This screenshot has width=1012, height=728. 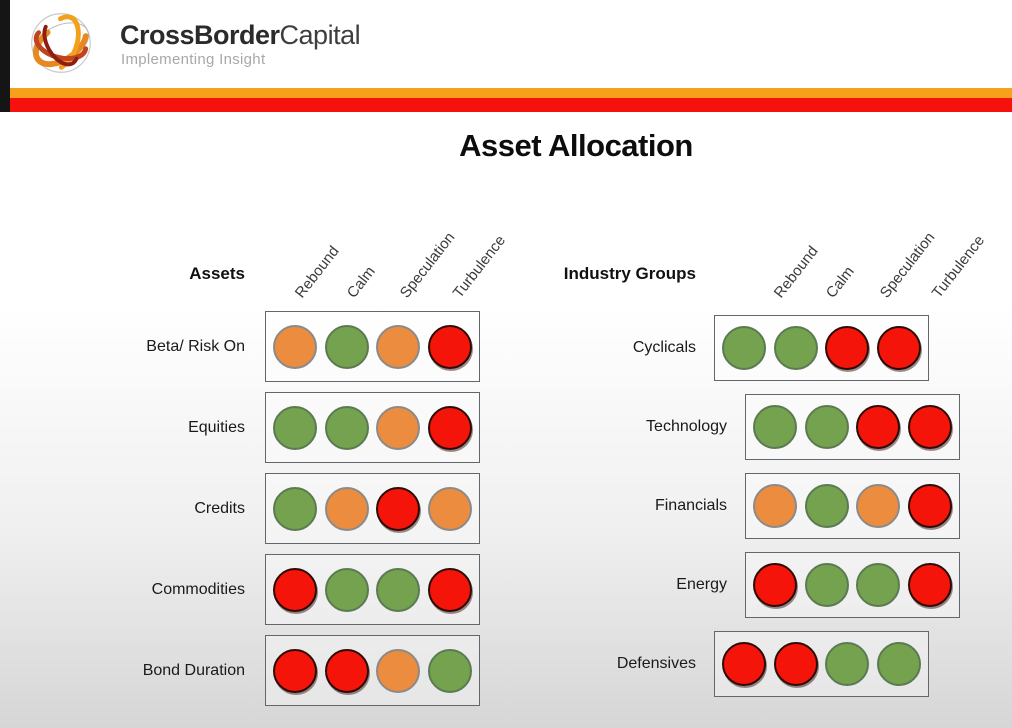 I want to click on matrix-row: Financials, so click(x=720, y=506).